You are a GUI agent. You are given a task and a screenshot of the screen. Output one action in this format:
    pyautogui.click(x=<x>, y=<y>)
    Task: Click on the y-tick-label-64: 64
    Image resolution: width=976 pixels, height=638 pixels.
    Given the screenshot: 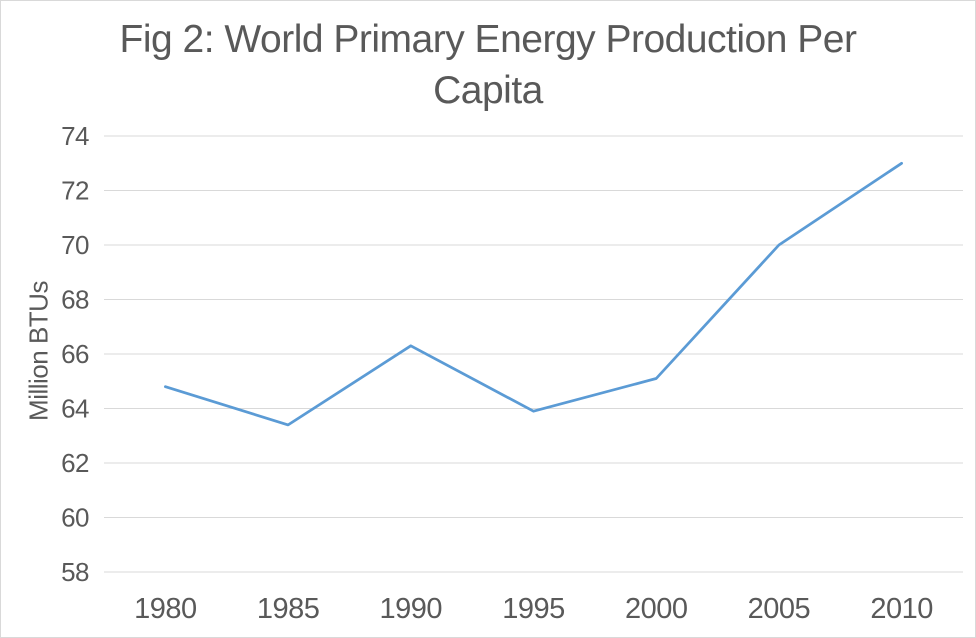 What is the action you would take?
    pyautogui.click(x=75, y=409)
    